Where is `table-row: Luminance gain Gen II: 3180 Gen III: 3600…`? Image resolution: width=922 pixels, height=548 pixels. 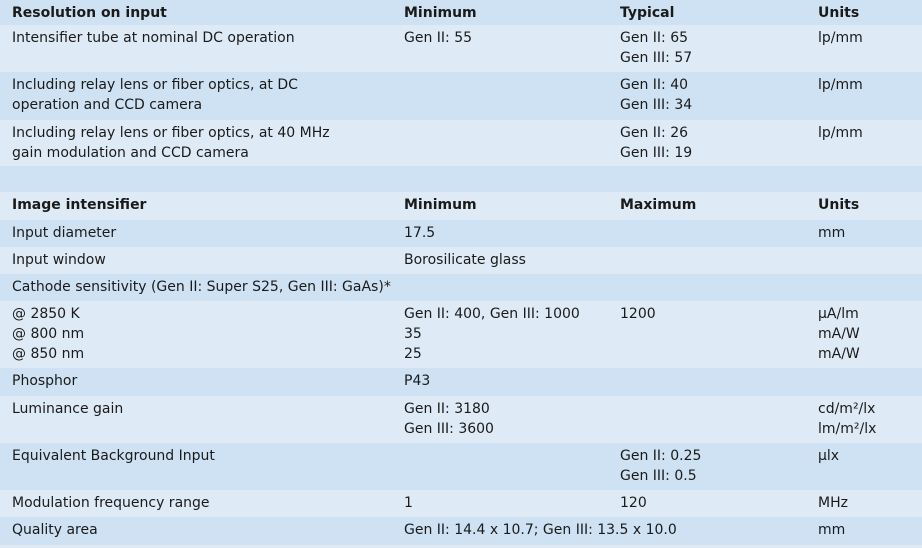 table-row: Luminance gain Gen II: 3180 Gen III: 3600… is located at coordinates (461, 419).